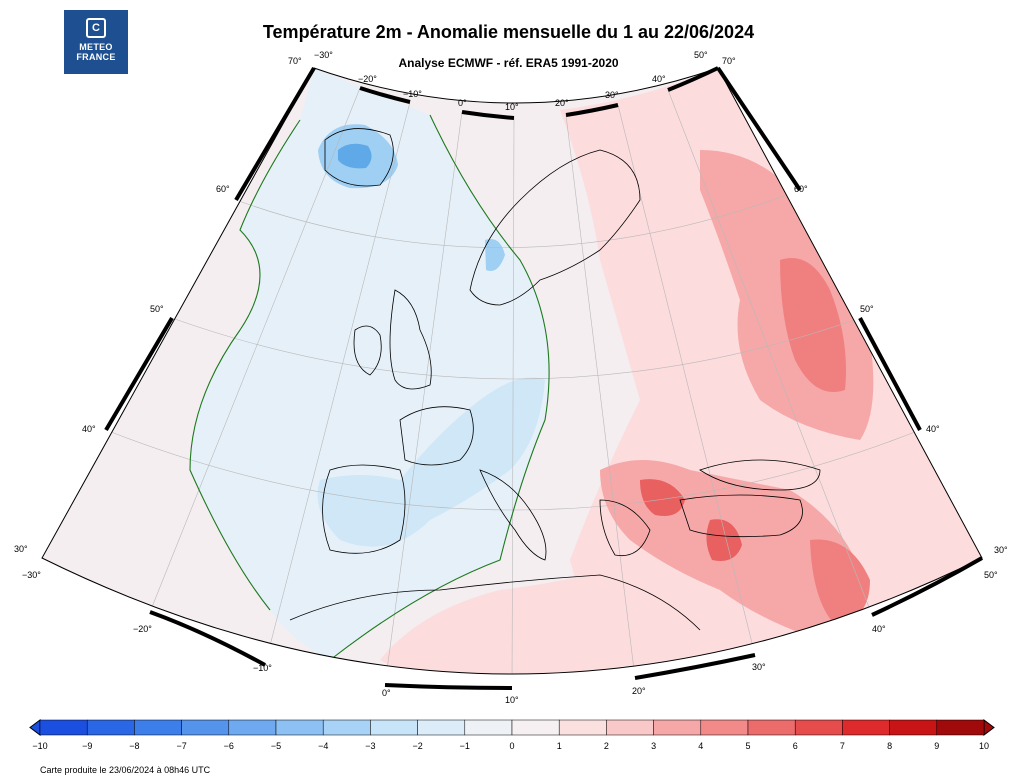  What do you see at coordinates (31, 575) in the screenshot?
I see `corner-bottom-left-lon: −30°` at bounding box center [31, 575].